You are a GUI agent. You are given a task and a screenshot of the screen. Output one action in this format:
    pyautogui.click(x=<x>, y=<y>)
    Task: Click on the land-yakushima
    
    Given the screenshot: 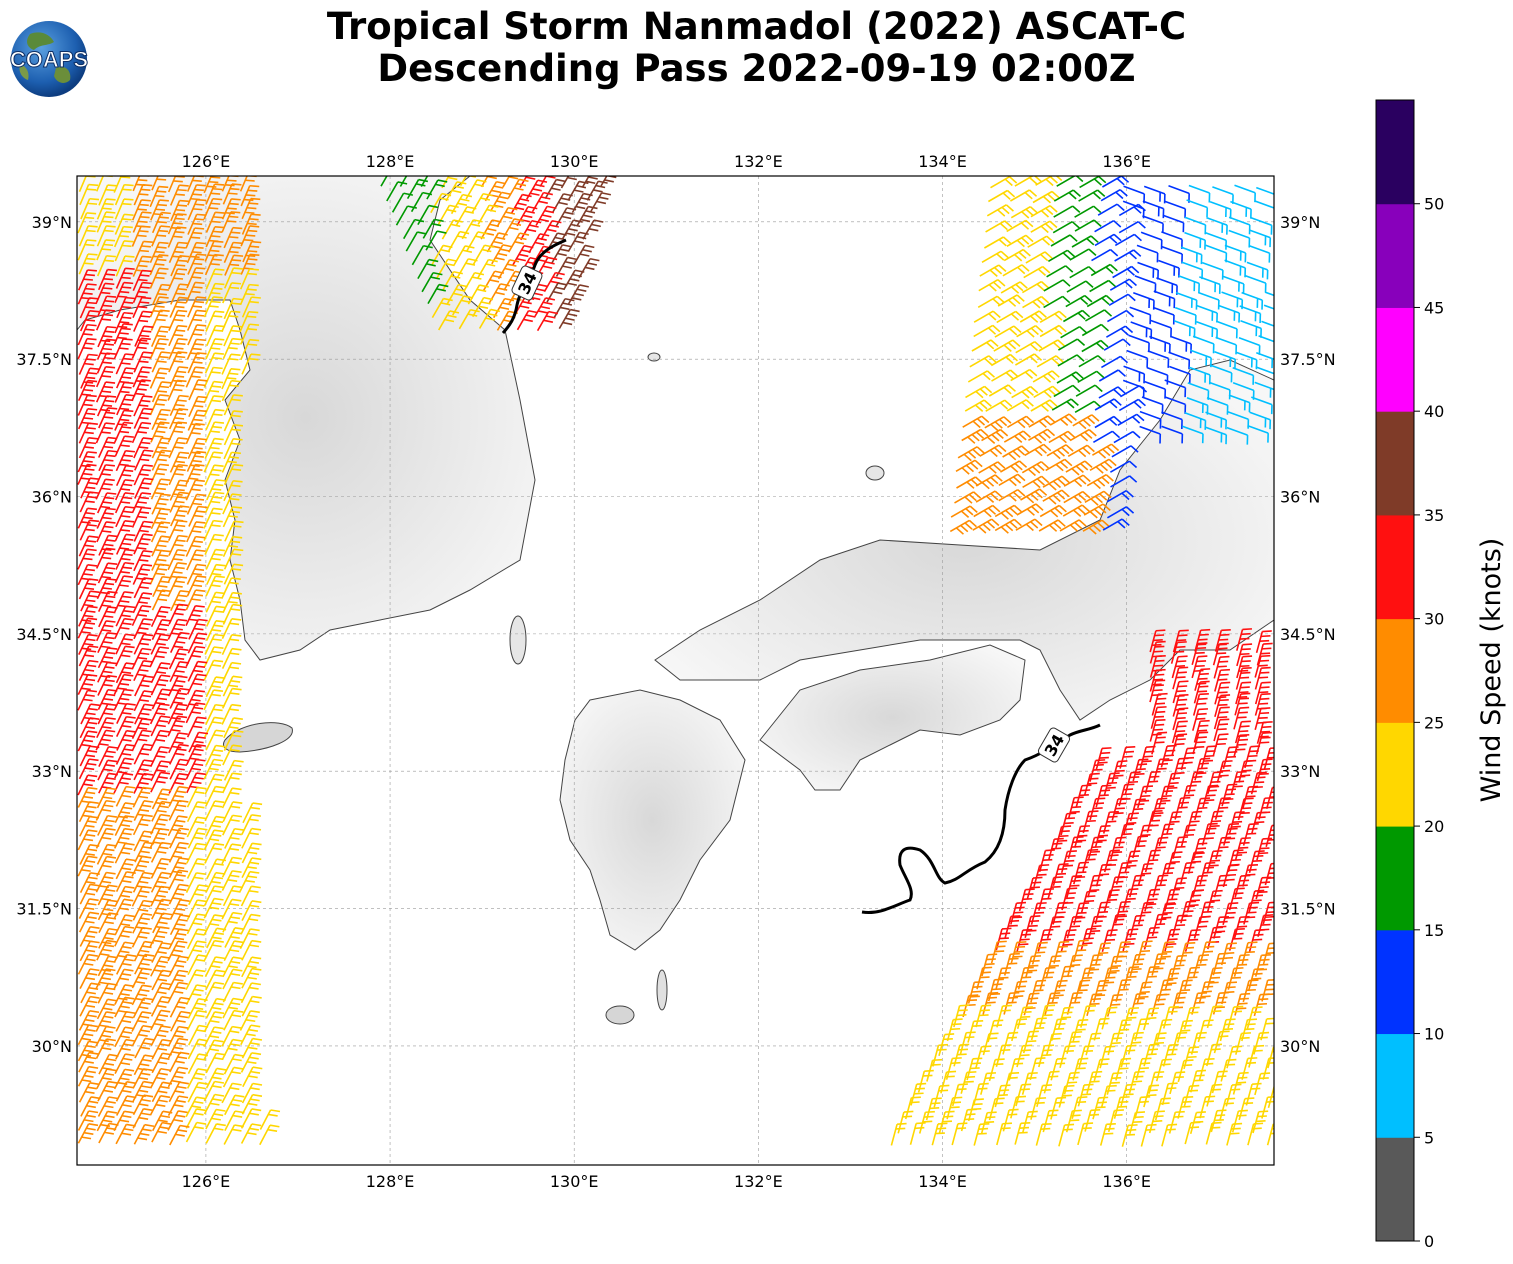 What is the action you would take?
    pyautogui.click(x=662, y=990)
    